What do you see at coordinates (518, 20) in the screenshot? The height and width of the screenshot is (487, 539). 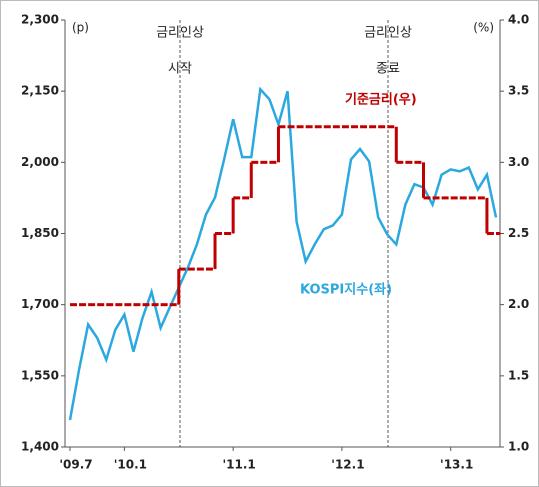 I see `y2-tick-label: 4.0` at bounding box center [518, 20].